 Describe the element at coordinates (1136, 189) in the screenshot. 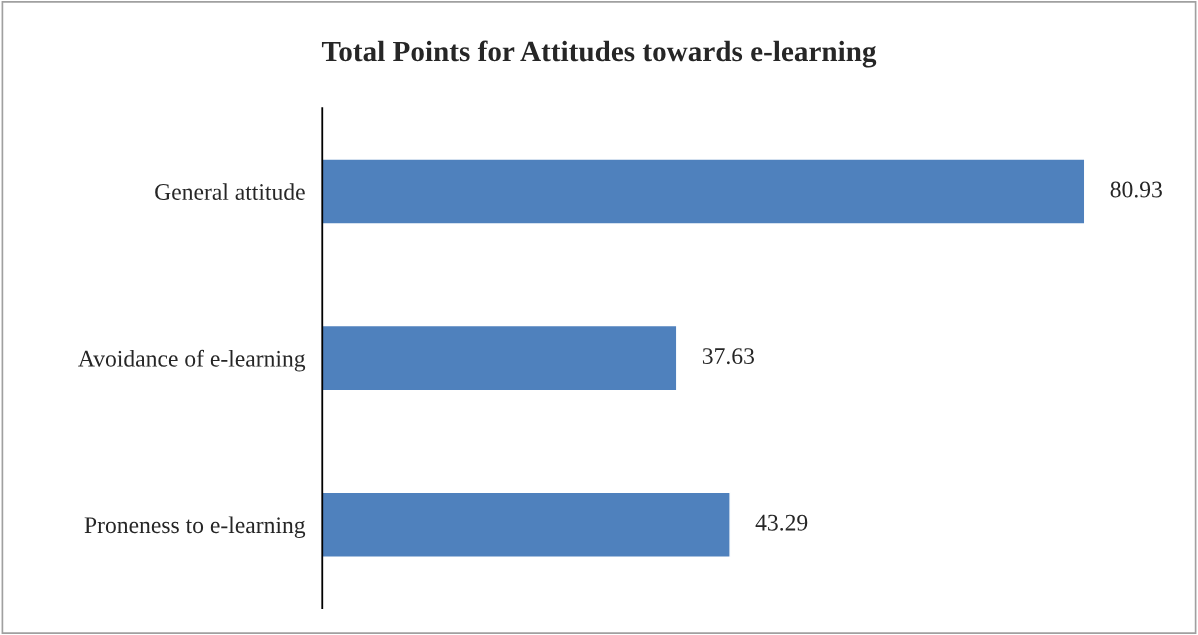

I see `data-label: 80.93` at that location.